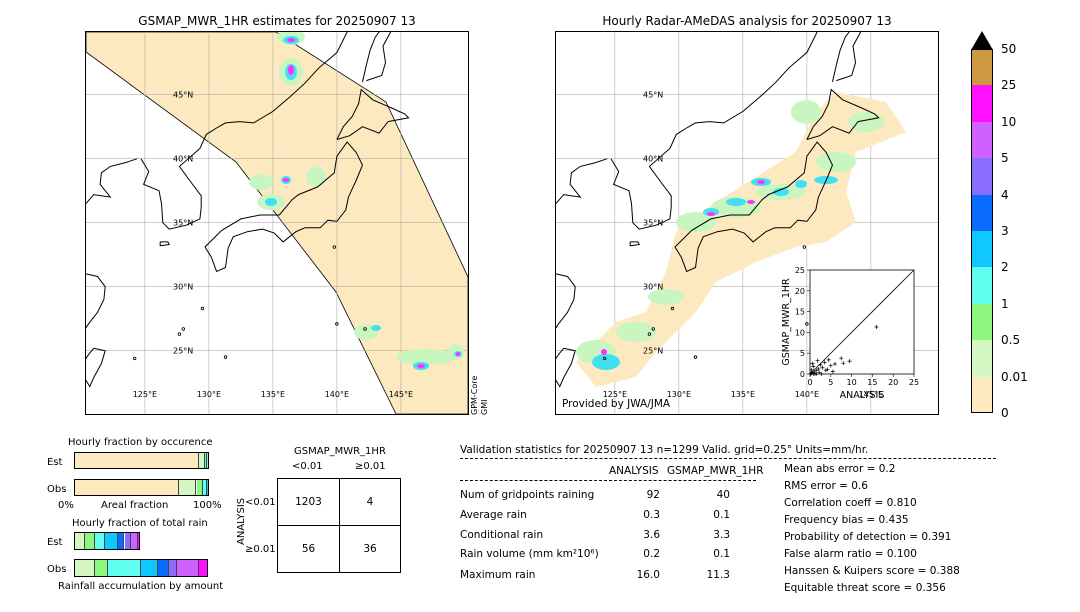 The image size is (1080, 612). Describe the element at coordinates (141, 555) in the screenshot. I see `totalrain-bars` at that location.